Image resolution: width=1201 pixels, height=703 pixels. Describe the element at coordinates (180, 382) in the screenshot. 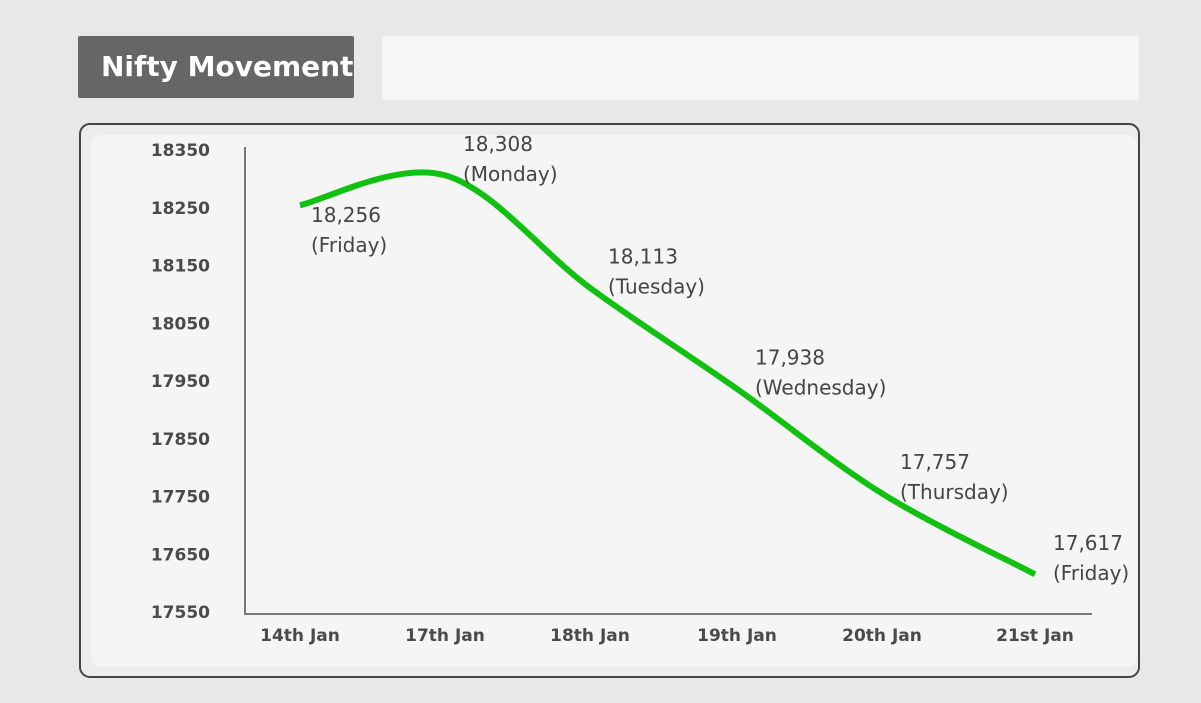

I see `y-tick-label: 17950` at that location.